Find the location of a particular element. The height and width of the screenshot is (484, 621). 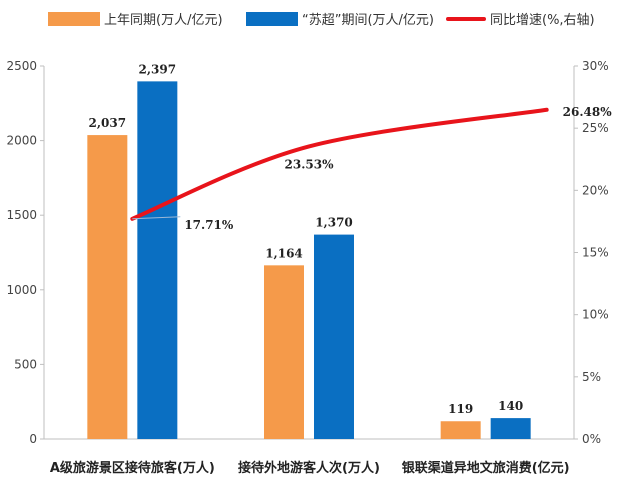

bar-value-label: 1,164 is located at coordinates (284, 253).